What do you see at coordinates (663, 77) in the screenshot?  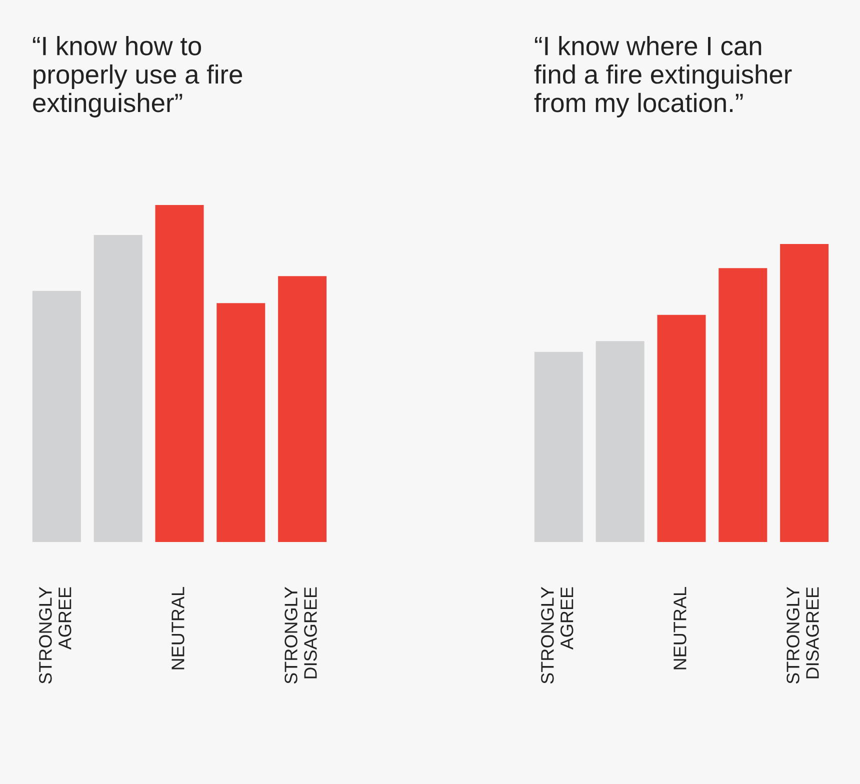 I see `chart-title: “I know where I can find a fire extinguisher from my location.”` at bounding box center [663, 77].